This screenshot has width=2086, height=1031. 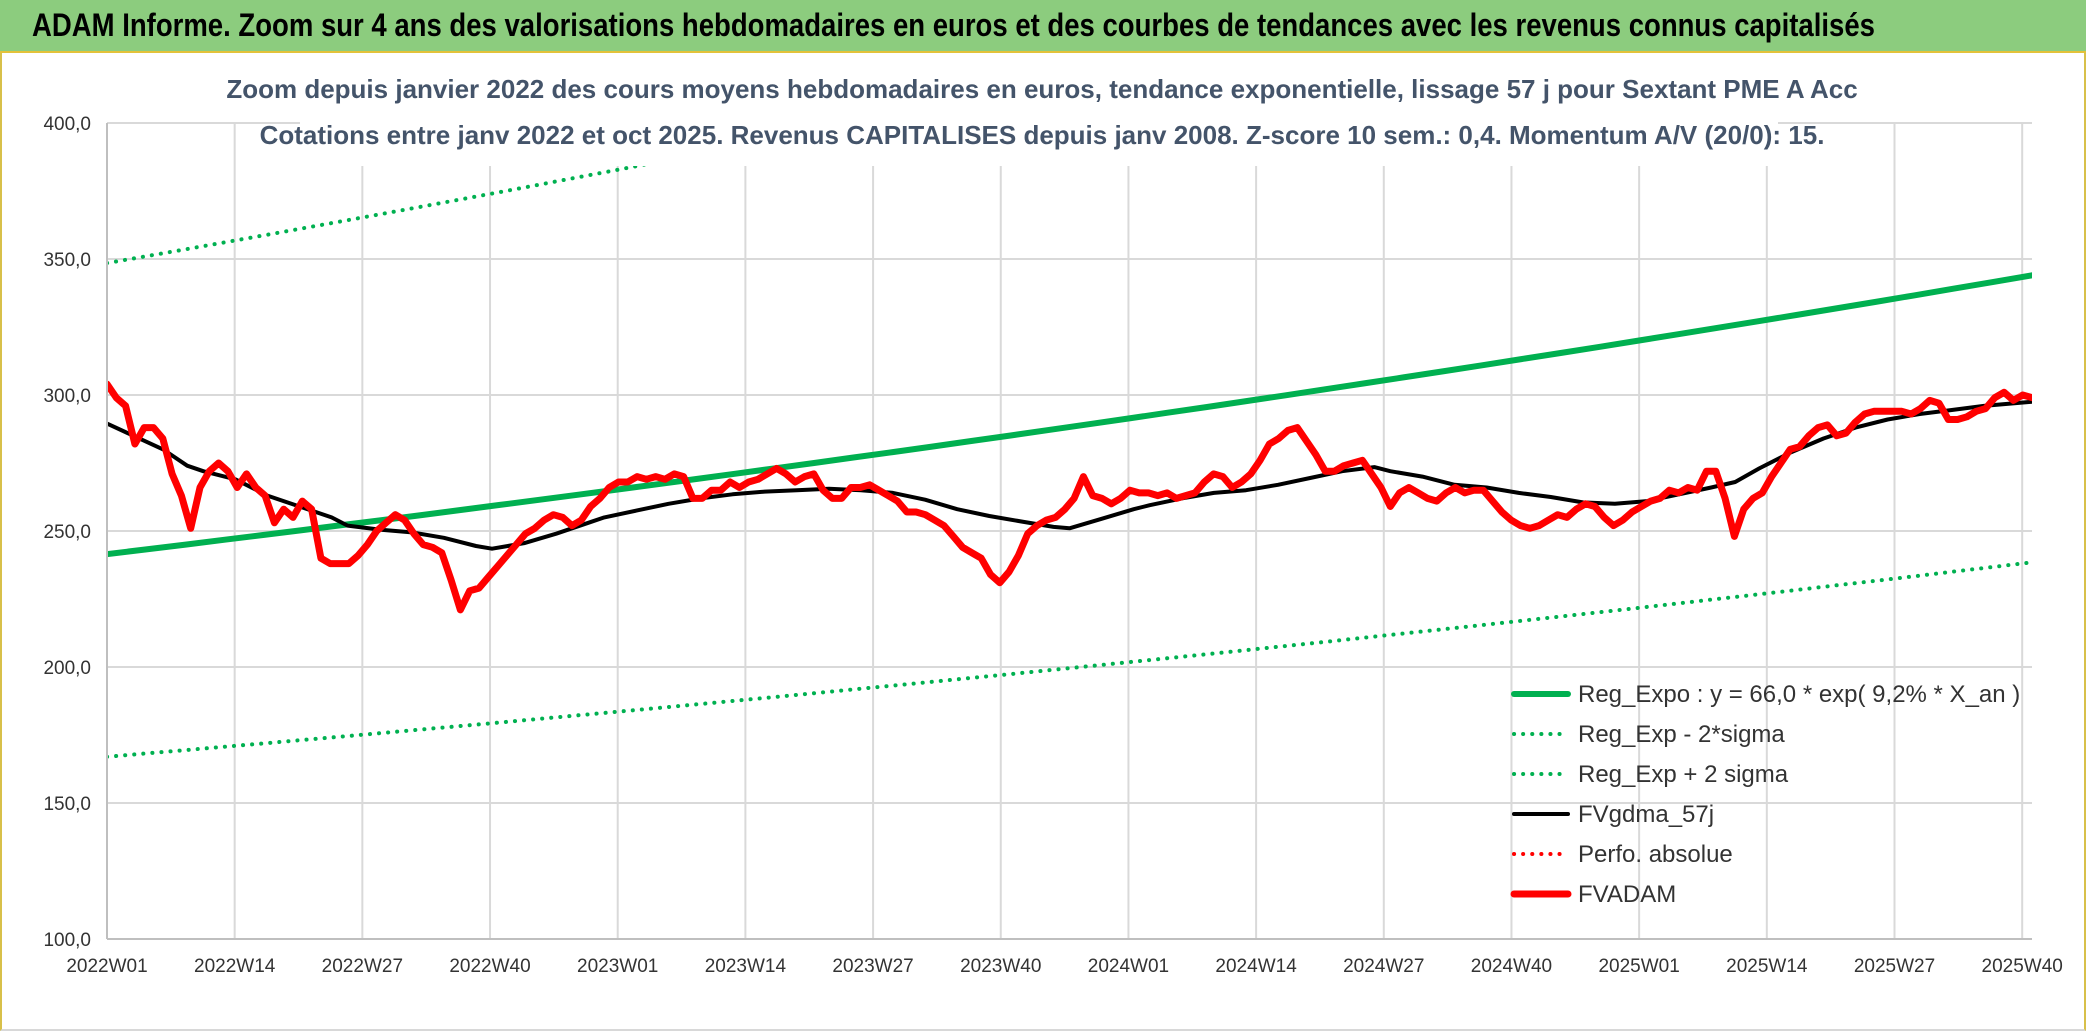 I want to click on x-tick-label: 2025W27, so click(x=1894, y=966).